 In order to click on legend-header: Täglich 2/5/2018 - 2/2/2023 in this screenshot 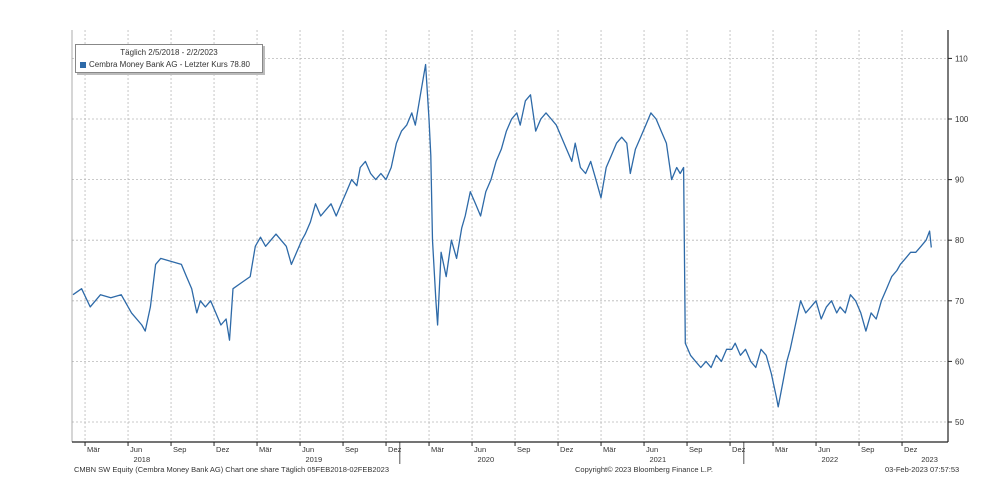, I will do `click(169, 52)`.